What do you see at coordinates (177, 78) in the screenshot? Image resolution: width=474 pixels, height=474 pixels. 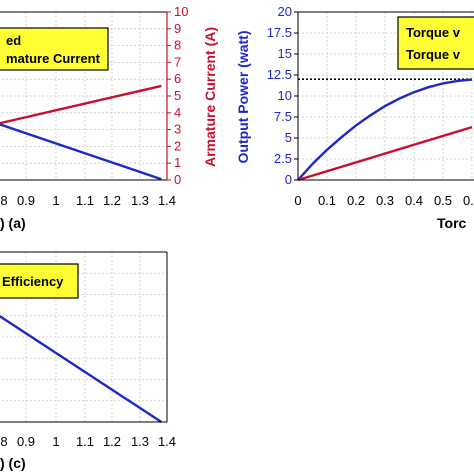 I see `panel-a-y2tick-label: 6` at bounding box center [177, 78].